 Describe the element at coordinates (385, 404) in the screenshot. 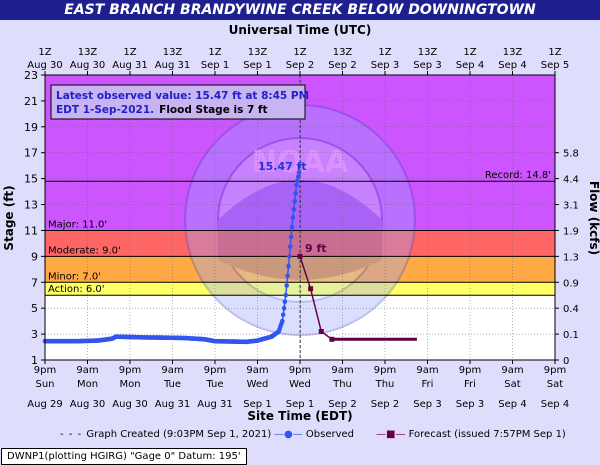

I see `x-tick-date: Sep 2` at that location.